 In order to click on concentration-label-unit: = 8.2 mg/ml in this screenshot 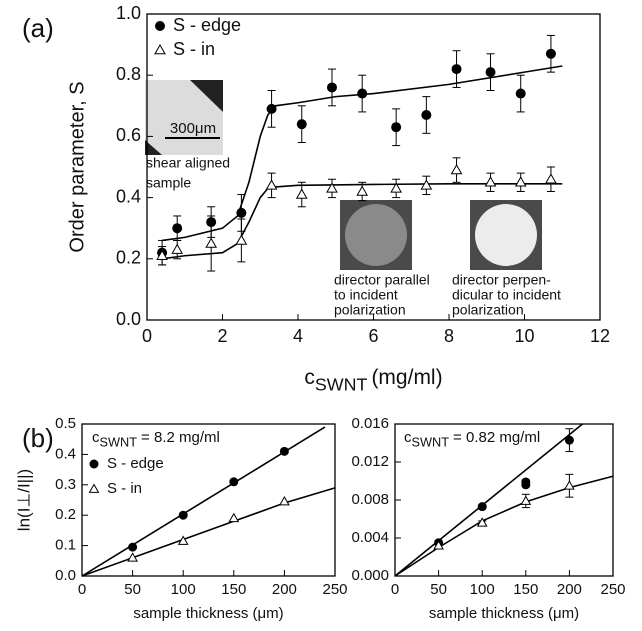, I will do `click(180, 437)`.